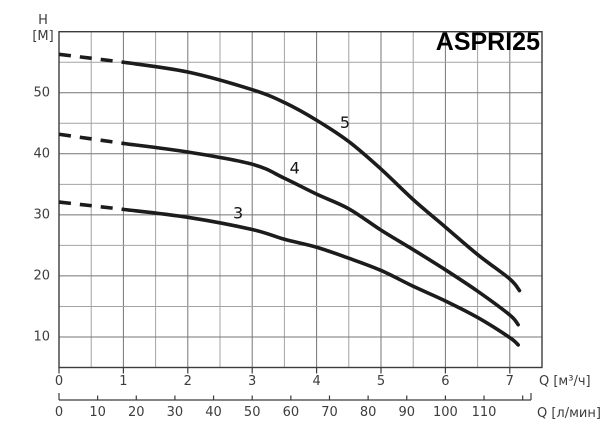 The width and height of the screenshot is (600, 437). Describe the element at coordinates (41, 275) in the screenshot. I see `y-axis-tick-label: 20` at that location.